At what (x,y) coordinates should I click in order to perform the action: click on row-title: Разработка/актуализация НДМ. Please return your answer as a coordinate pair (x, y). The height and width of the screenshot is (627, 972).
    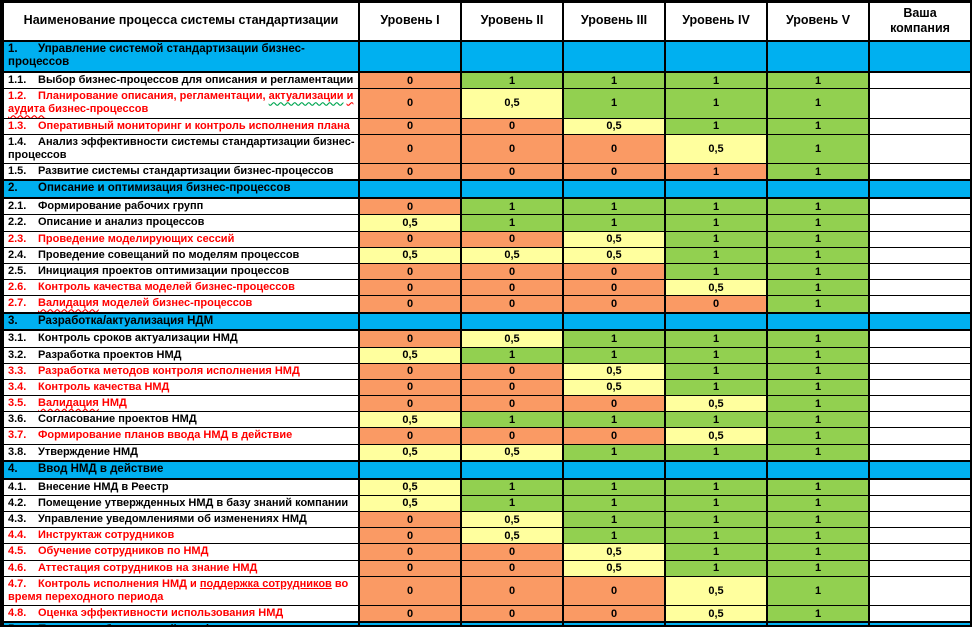
    Looking at the image, I should click on (126, 320).